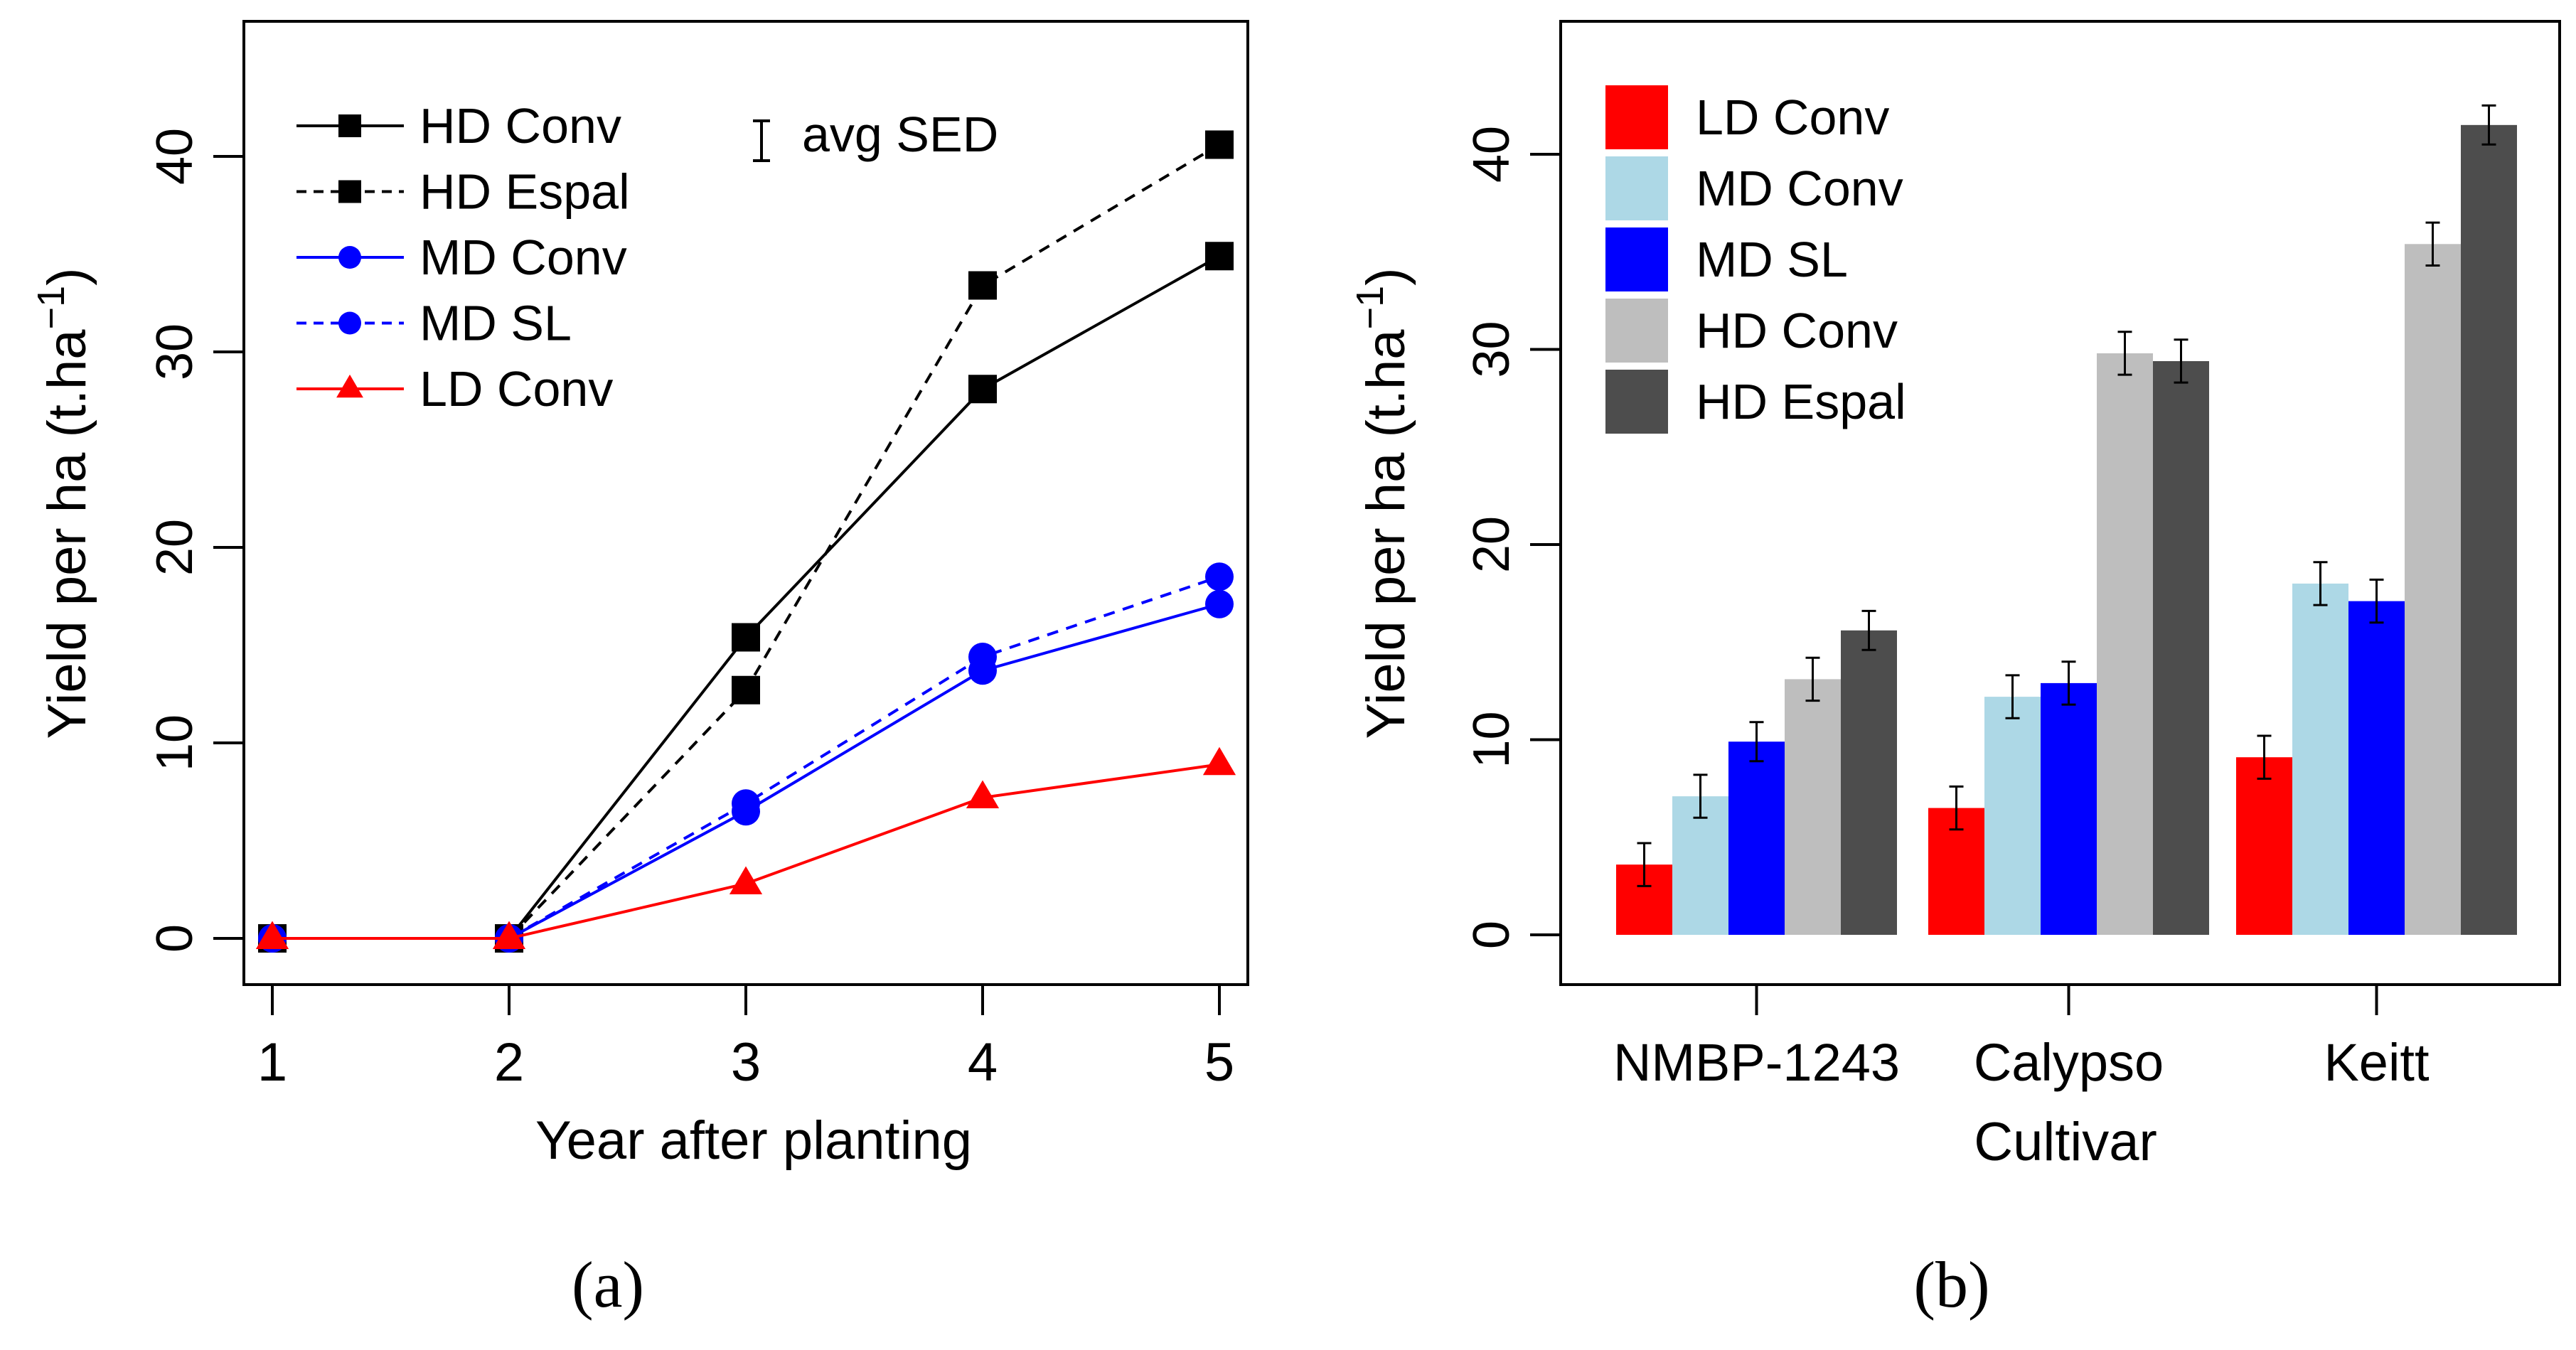 The width and height of the screenshot is (2576, 1350). Describe the element at coordinates (1370, 308) in the screenshot. I see `panel-b-y-axis-title-superscript: −1` at that location.